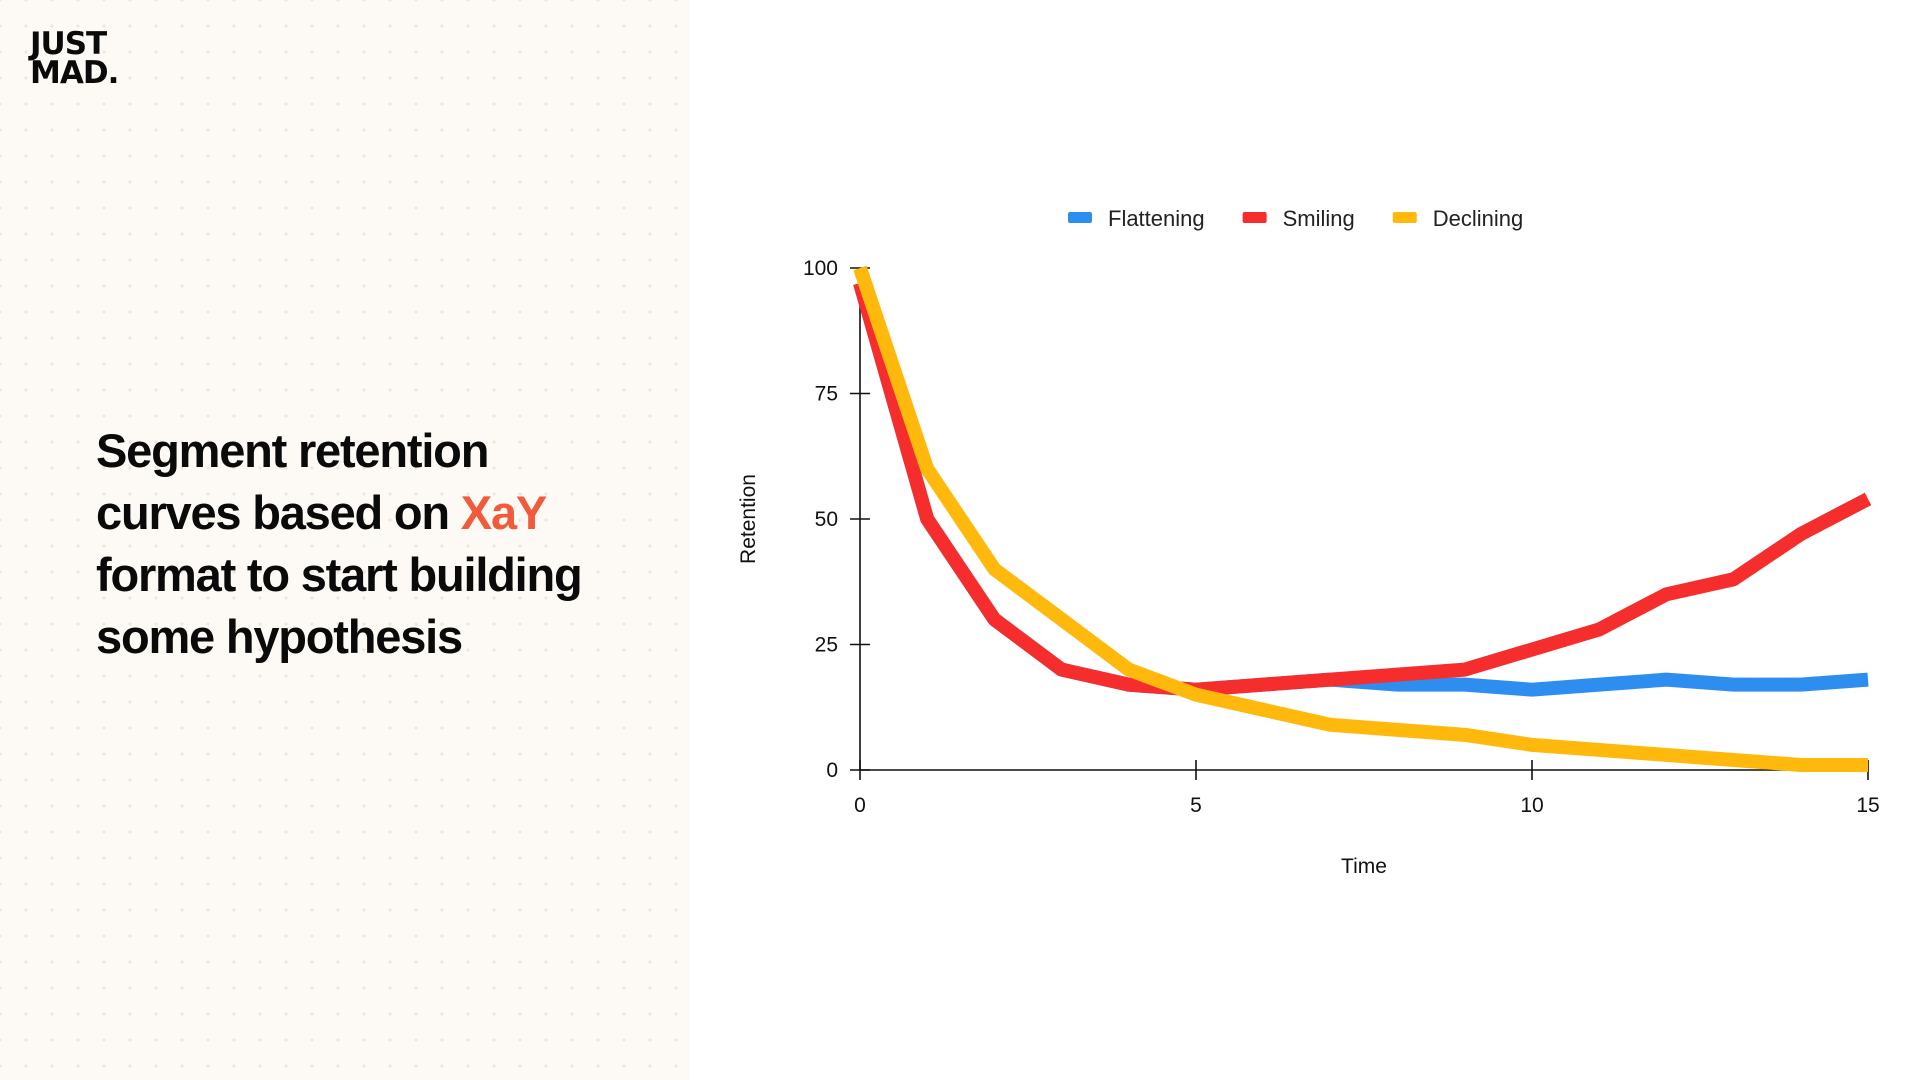 This screenshot has width=1920, height=1080. What do you see at coordinates (503, 512) in the screenshot?
I see `headline-accent: XaY` at bounding box center [503, 512].